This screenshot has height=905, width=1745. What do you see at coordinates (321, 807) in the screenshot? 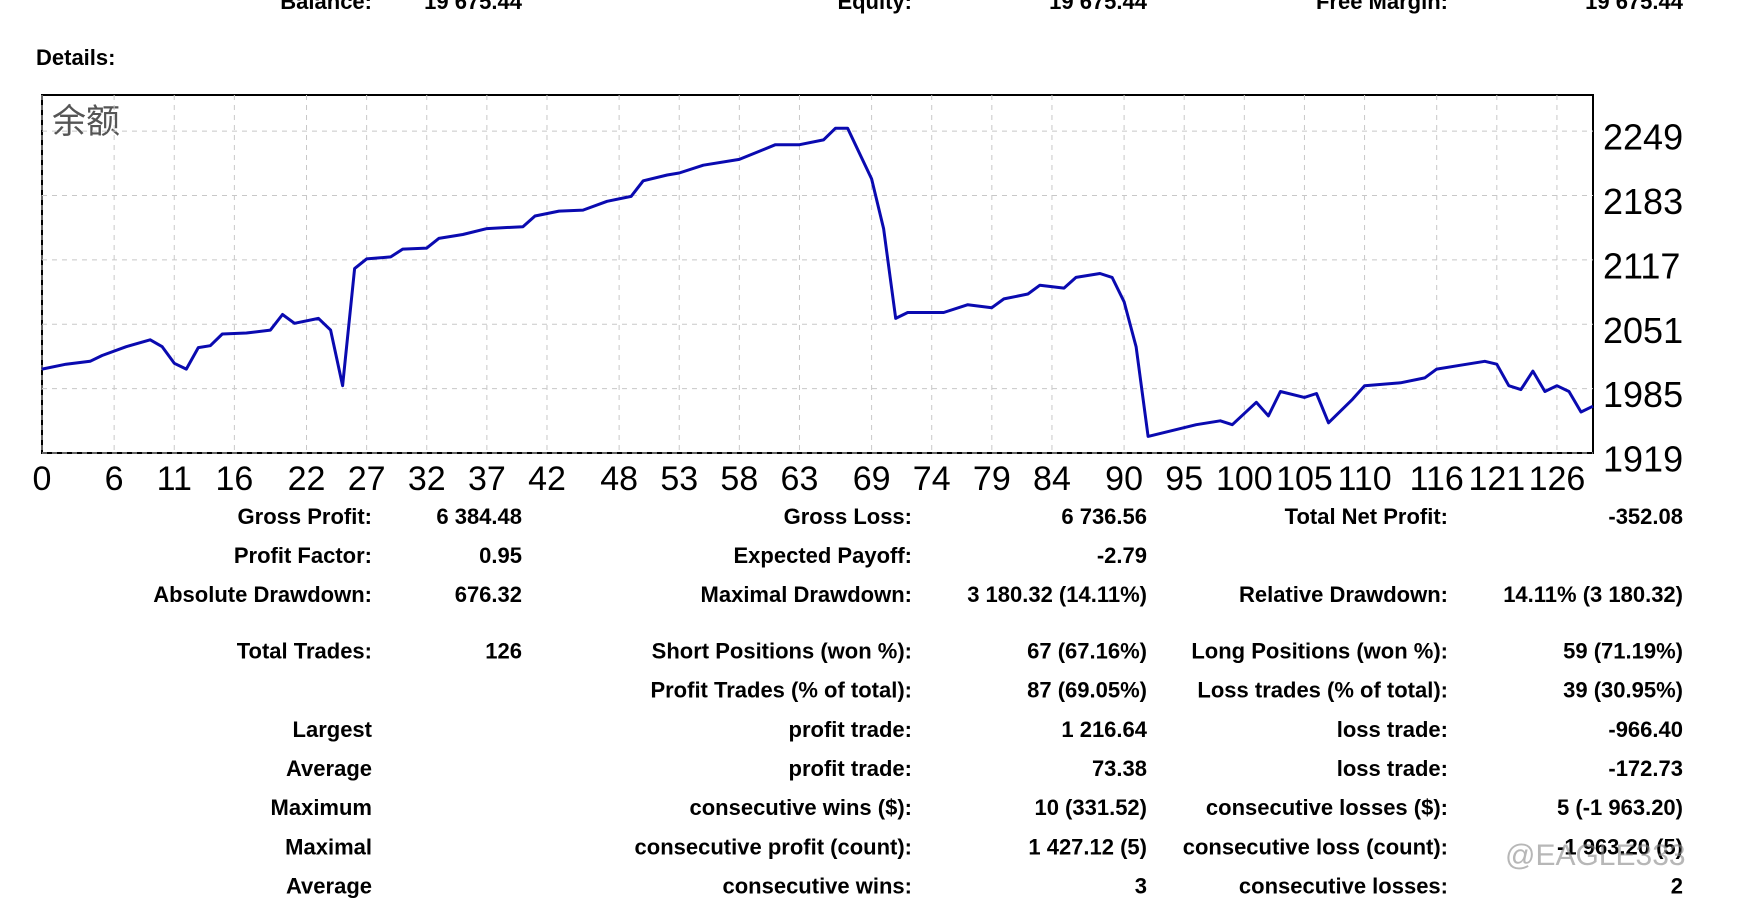
I see `stat-label: Maximum` at bounding box center [321, 807].